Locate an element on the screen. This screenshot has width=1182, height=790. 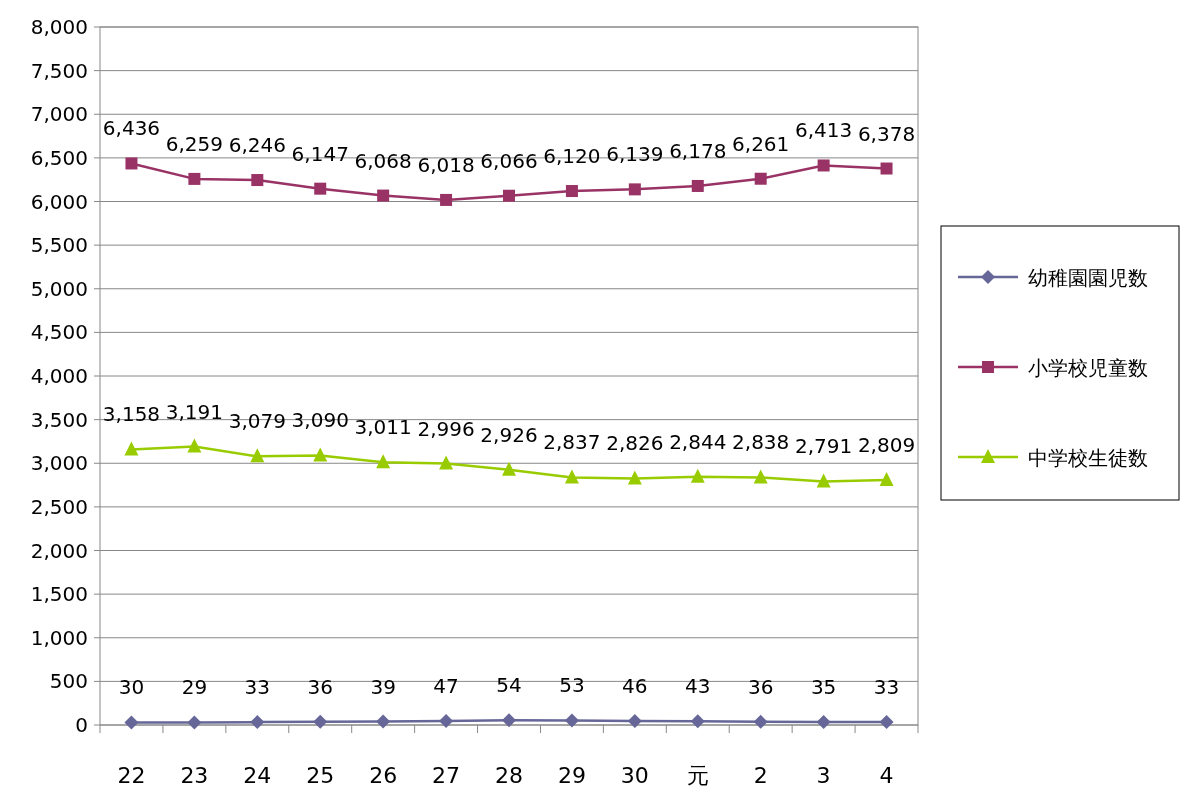
data-label: 2,996 is located at coordinates (446, 428).